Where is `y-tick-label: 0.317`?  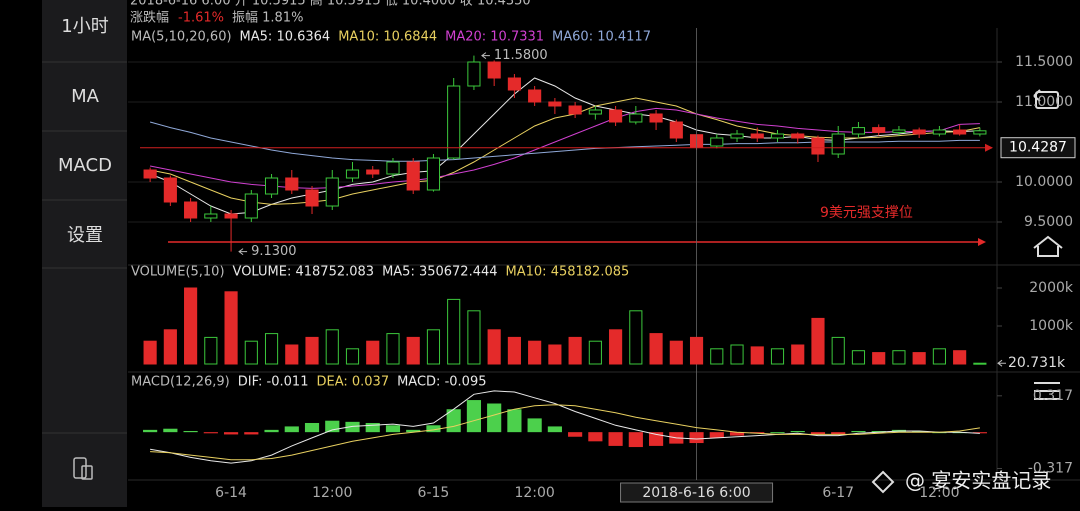 y-tick-label: 0.317 is located at coordinates (1053, 396).